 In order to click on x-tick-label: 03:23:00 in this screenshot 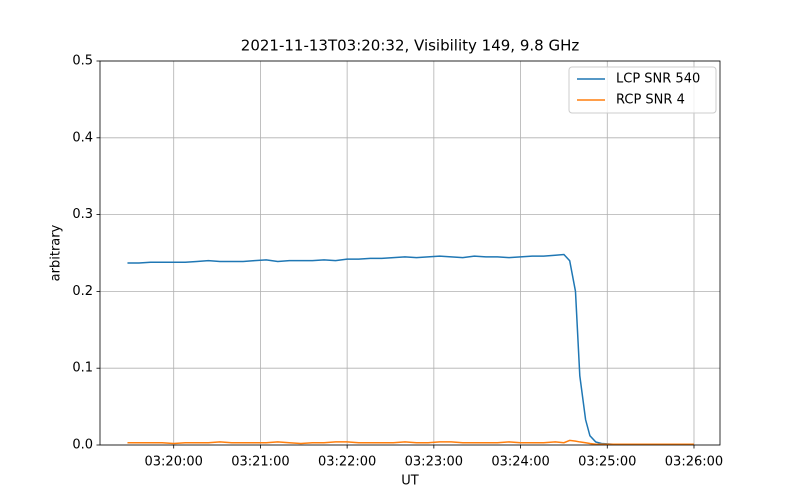, I will do `click(434, 462)`.